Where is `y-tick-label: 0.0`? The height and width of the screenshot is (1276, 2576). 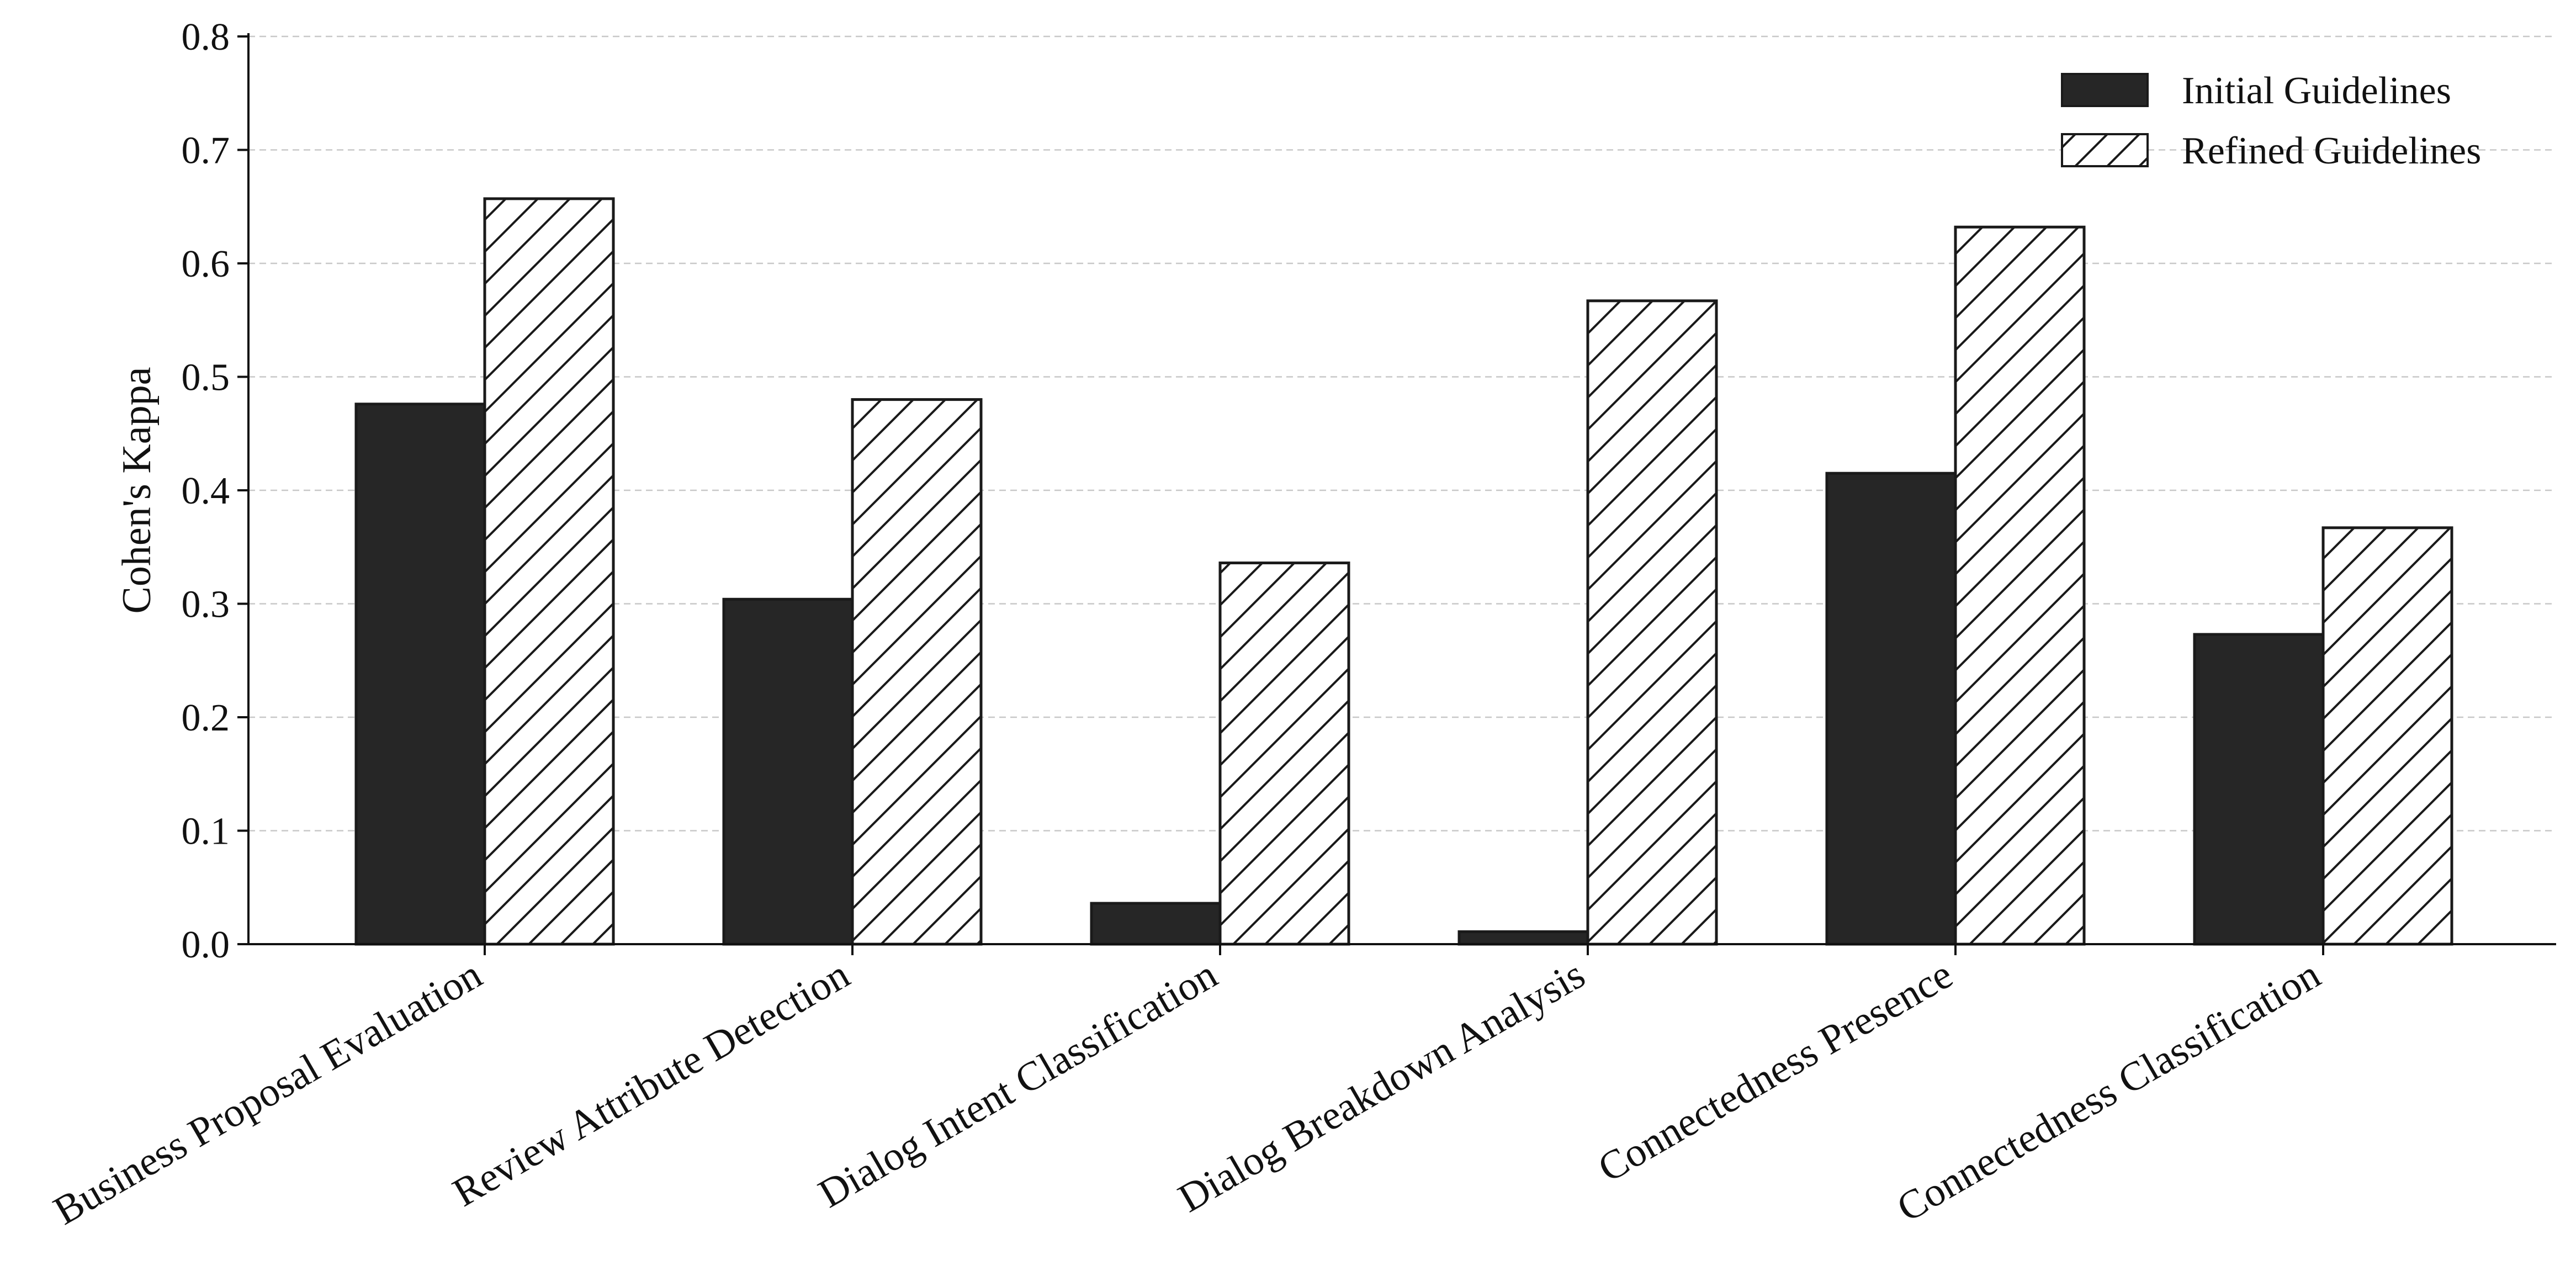 y-tick-label: 0.0 is located at coordinates (206, 945).